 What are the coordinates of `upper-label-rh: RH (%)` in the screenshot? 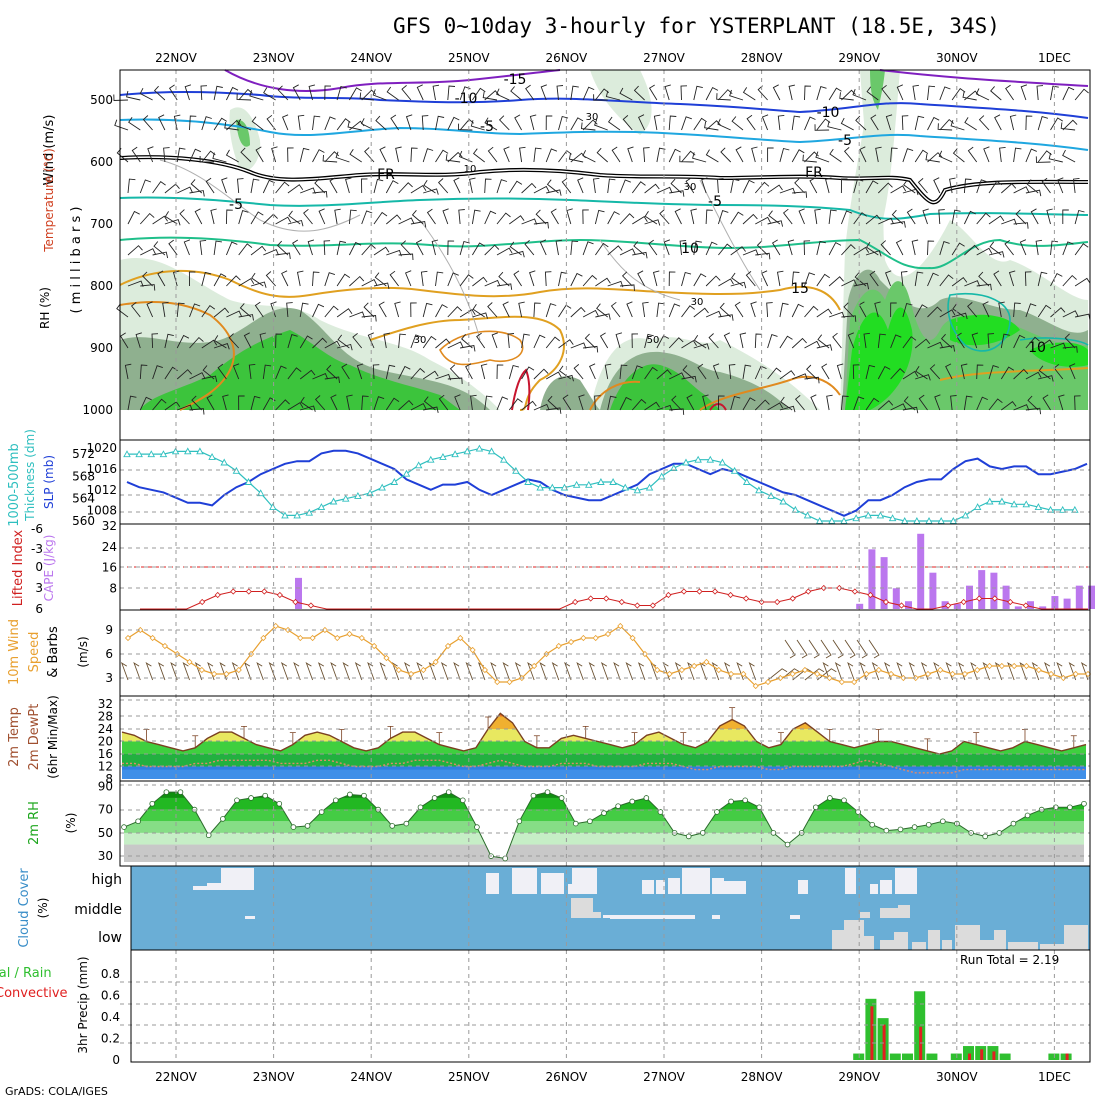 It's located at (45, 308).